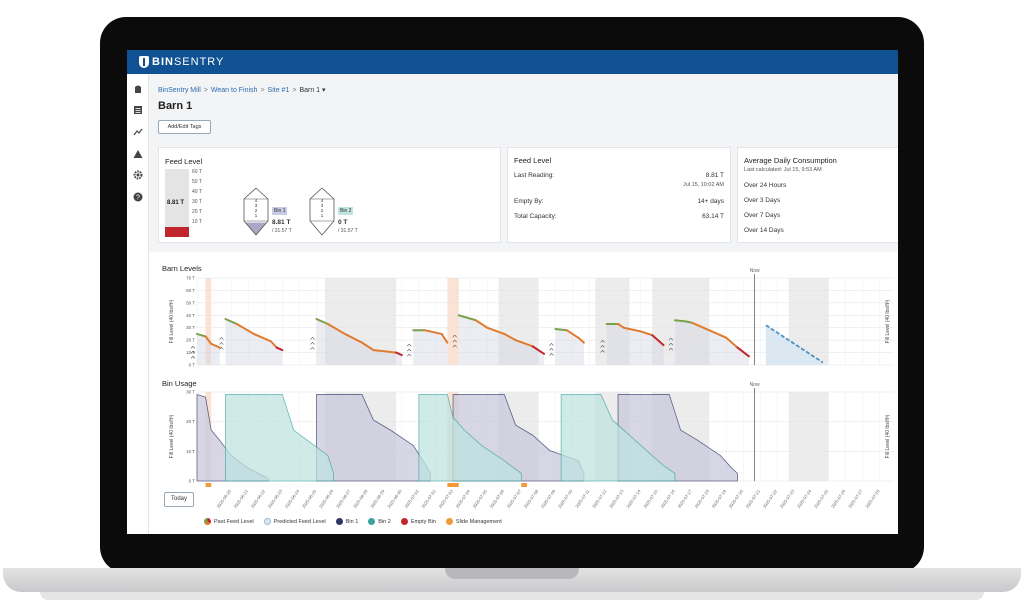  What do you see at coordinates (188, 62) in the screenshot?
I see `brand-logo: BINSENTRY` at bounding box center [188, 62].